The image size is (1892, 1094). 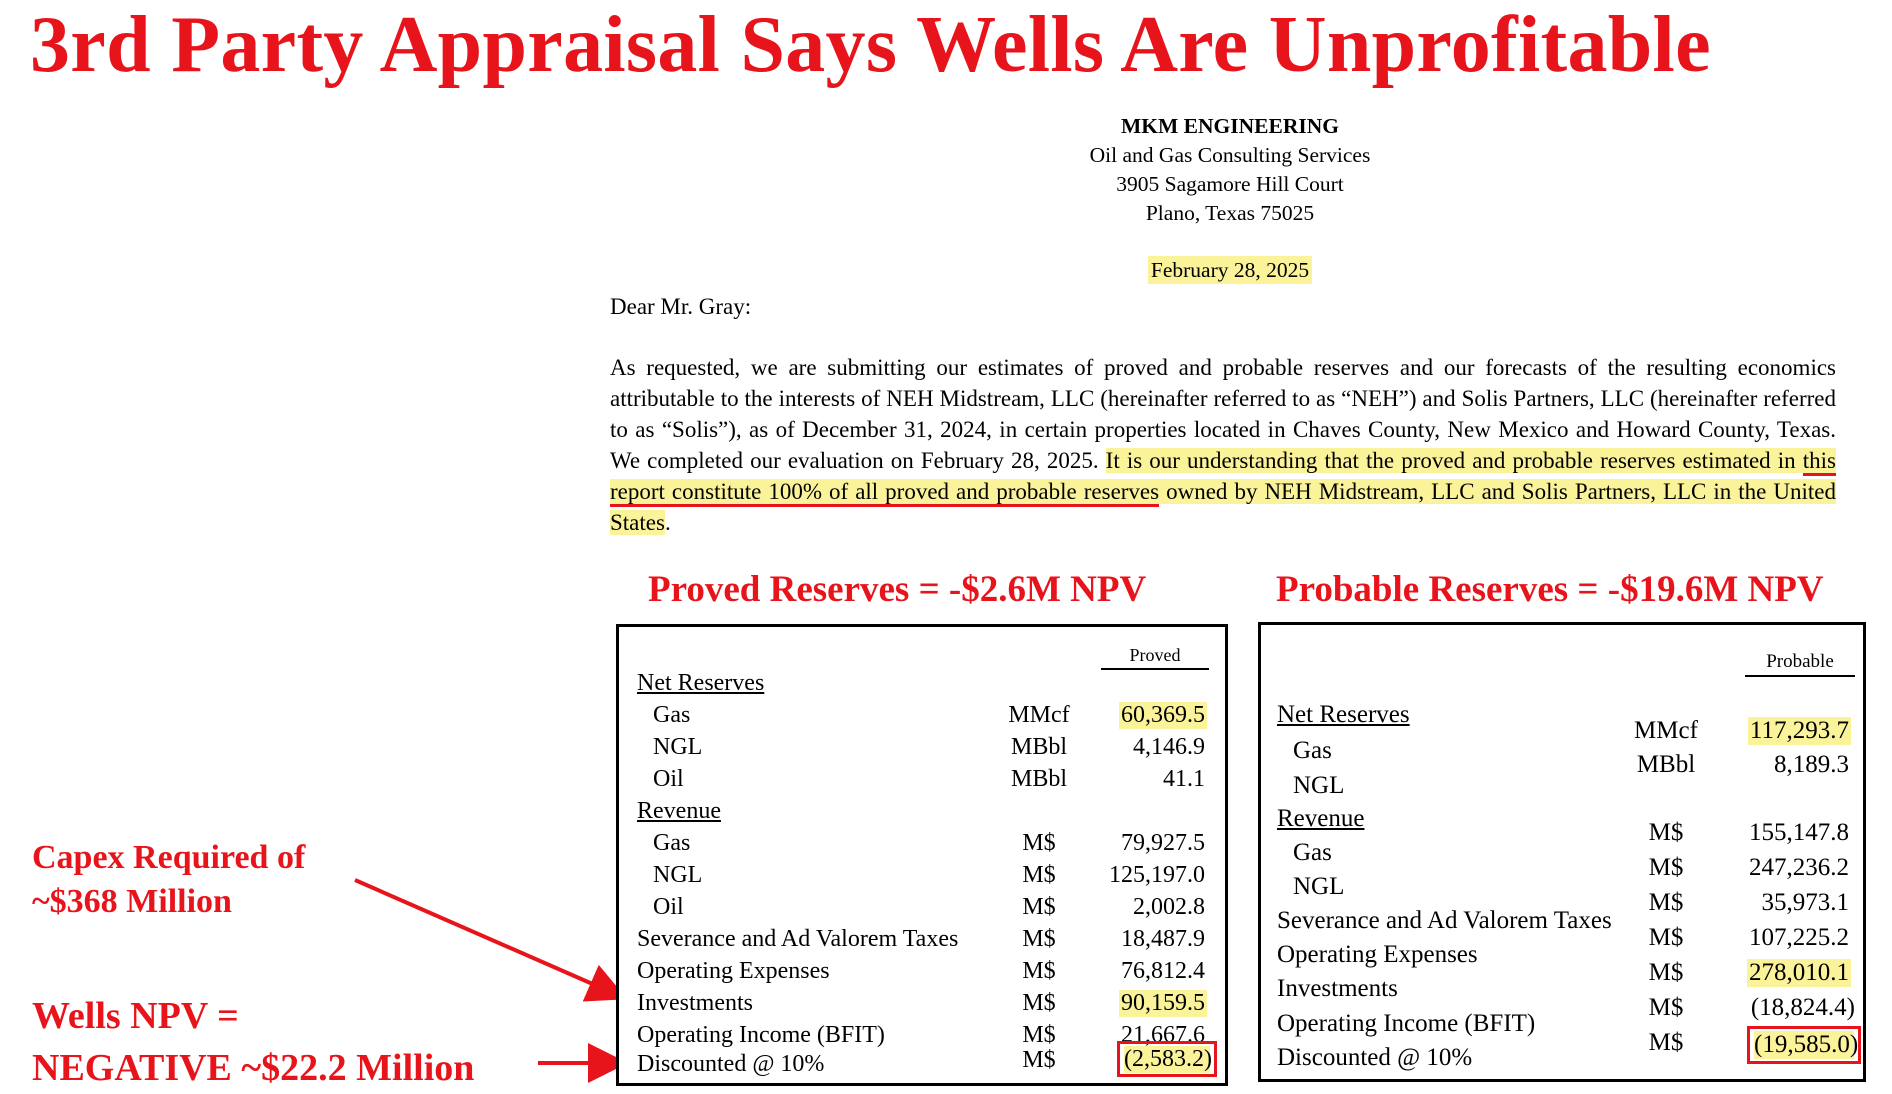 I want to click on company-name: MKM ENGINEERING, so click(x=1230, y=126).